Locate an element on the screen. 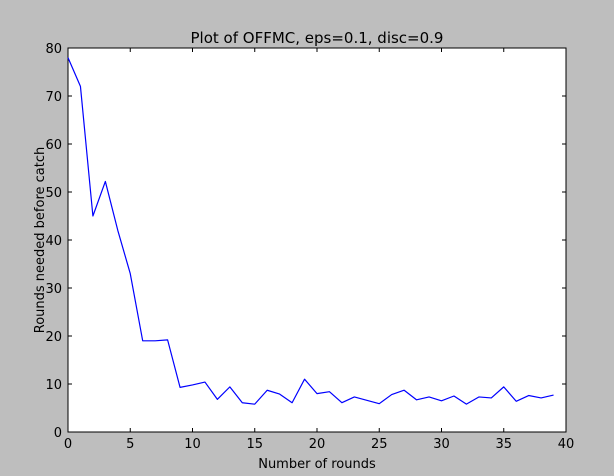 The width and height of the screenshot is (614, 476). x-tick-label: 20 is located at coordinates (317, 444).